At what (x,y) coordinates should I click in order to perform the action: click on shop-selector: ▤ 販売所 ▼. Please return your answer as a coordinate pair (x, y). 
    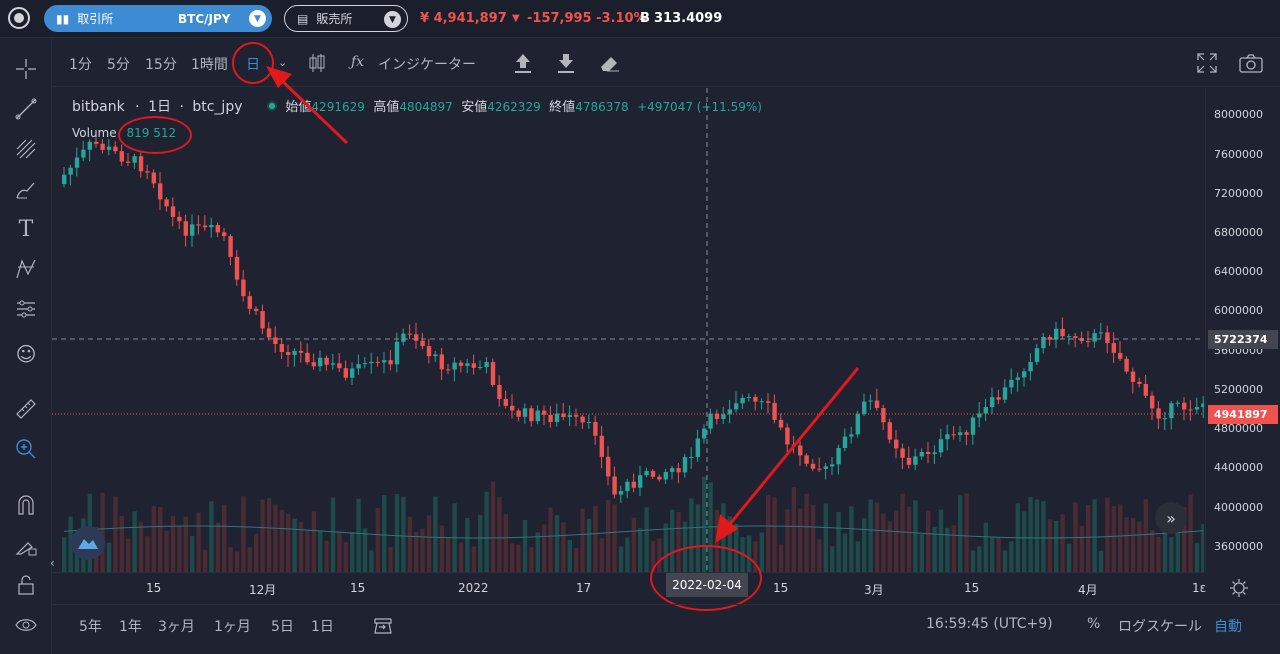
    Looking at the image, I should click on (346, 18).